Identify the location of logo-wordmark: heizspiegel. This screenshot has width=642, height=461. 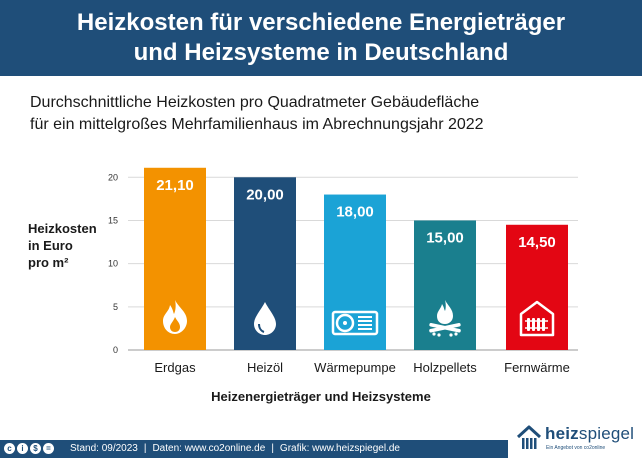
(589, 434).